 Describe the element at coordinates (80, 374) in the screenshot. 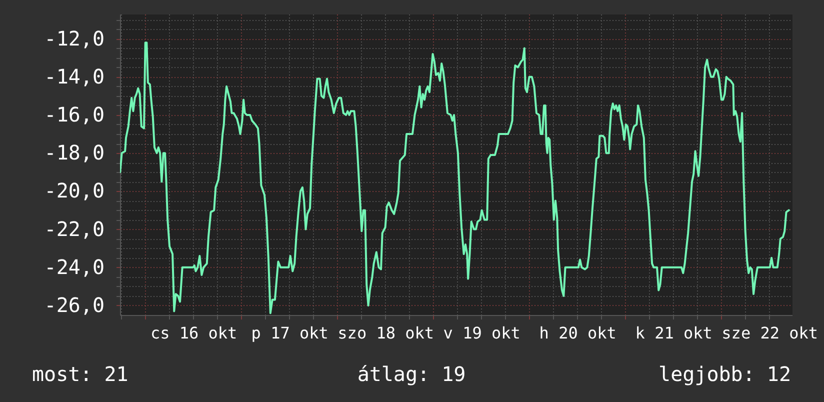

I see `text: most: 21` at that location.